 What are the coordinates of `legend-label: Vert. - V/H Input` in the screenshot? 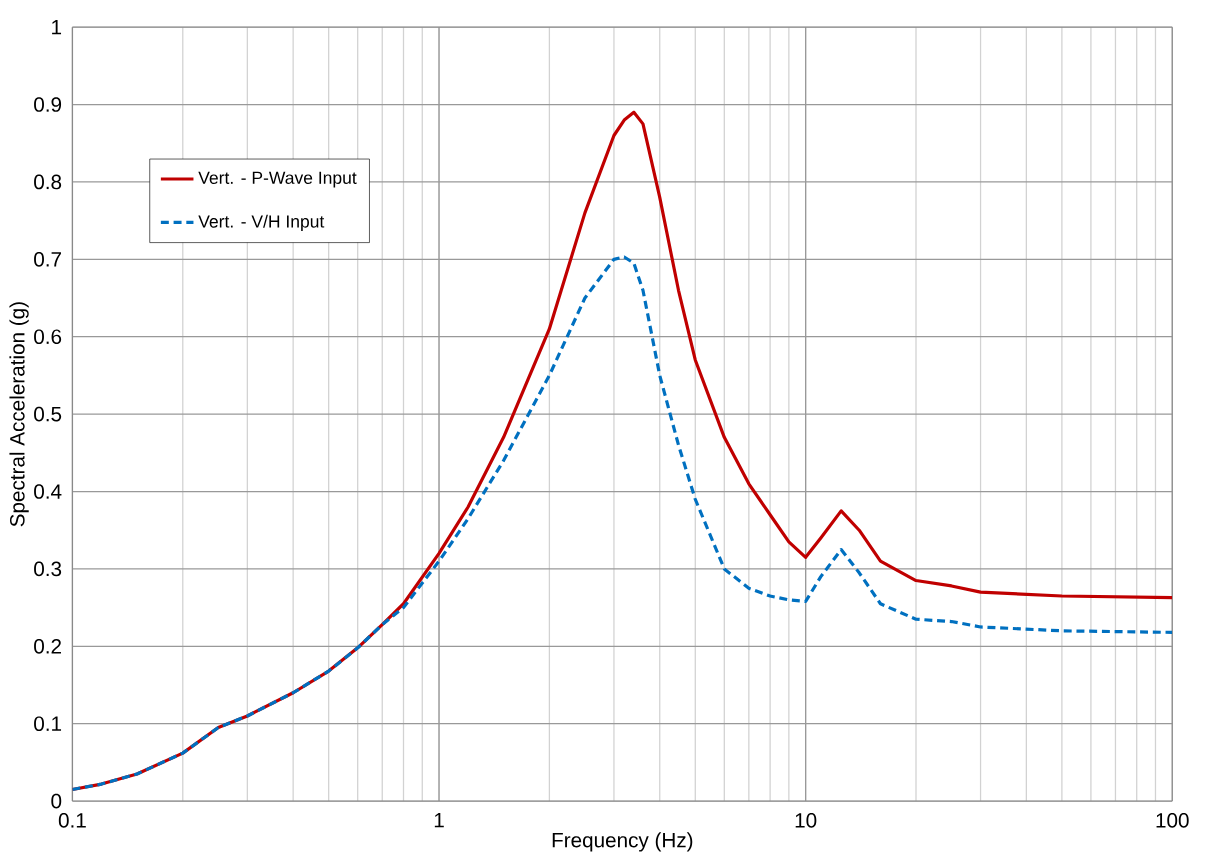 It's located at (261, 223).